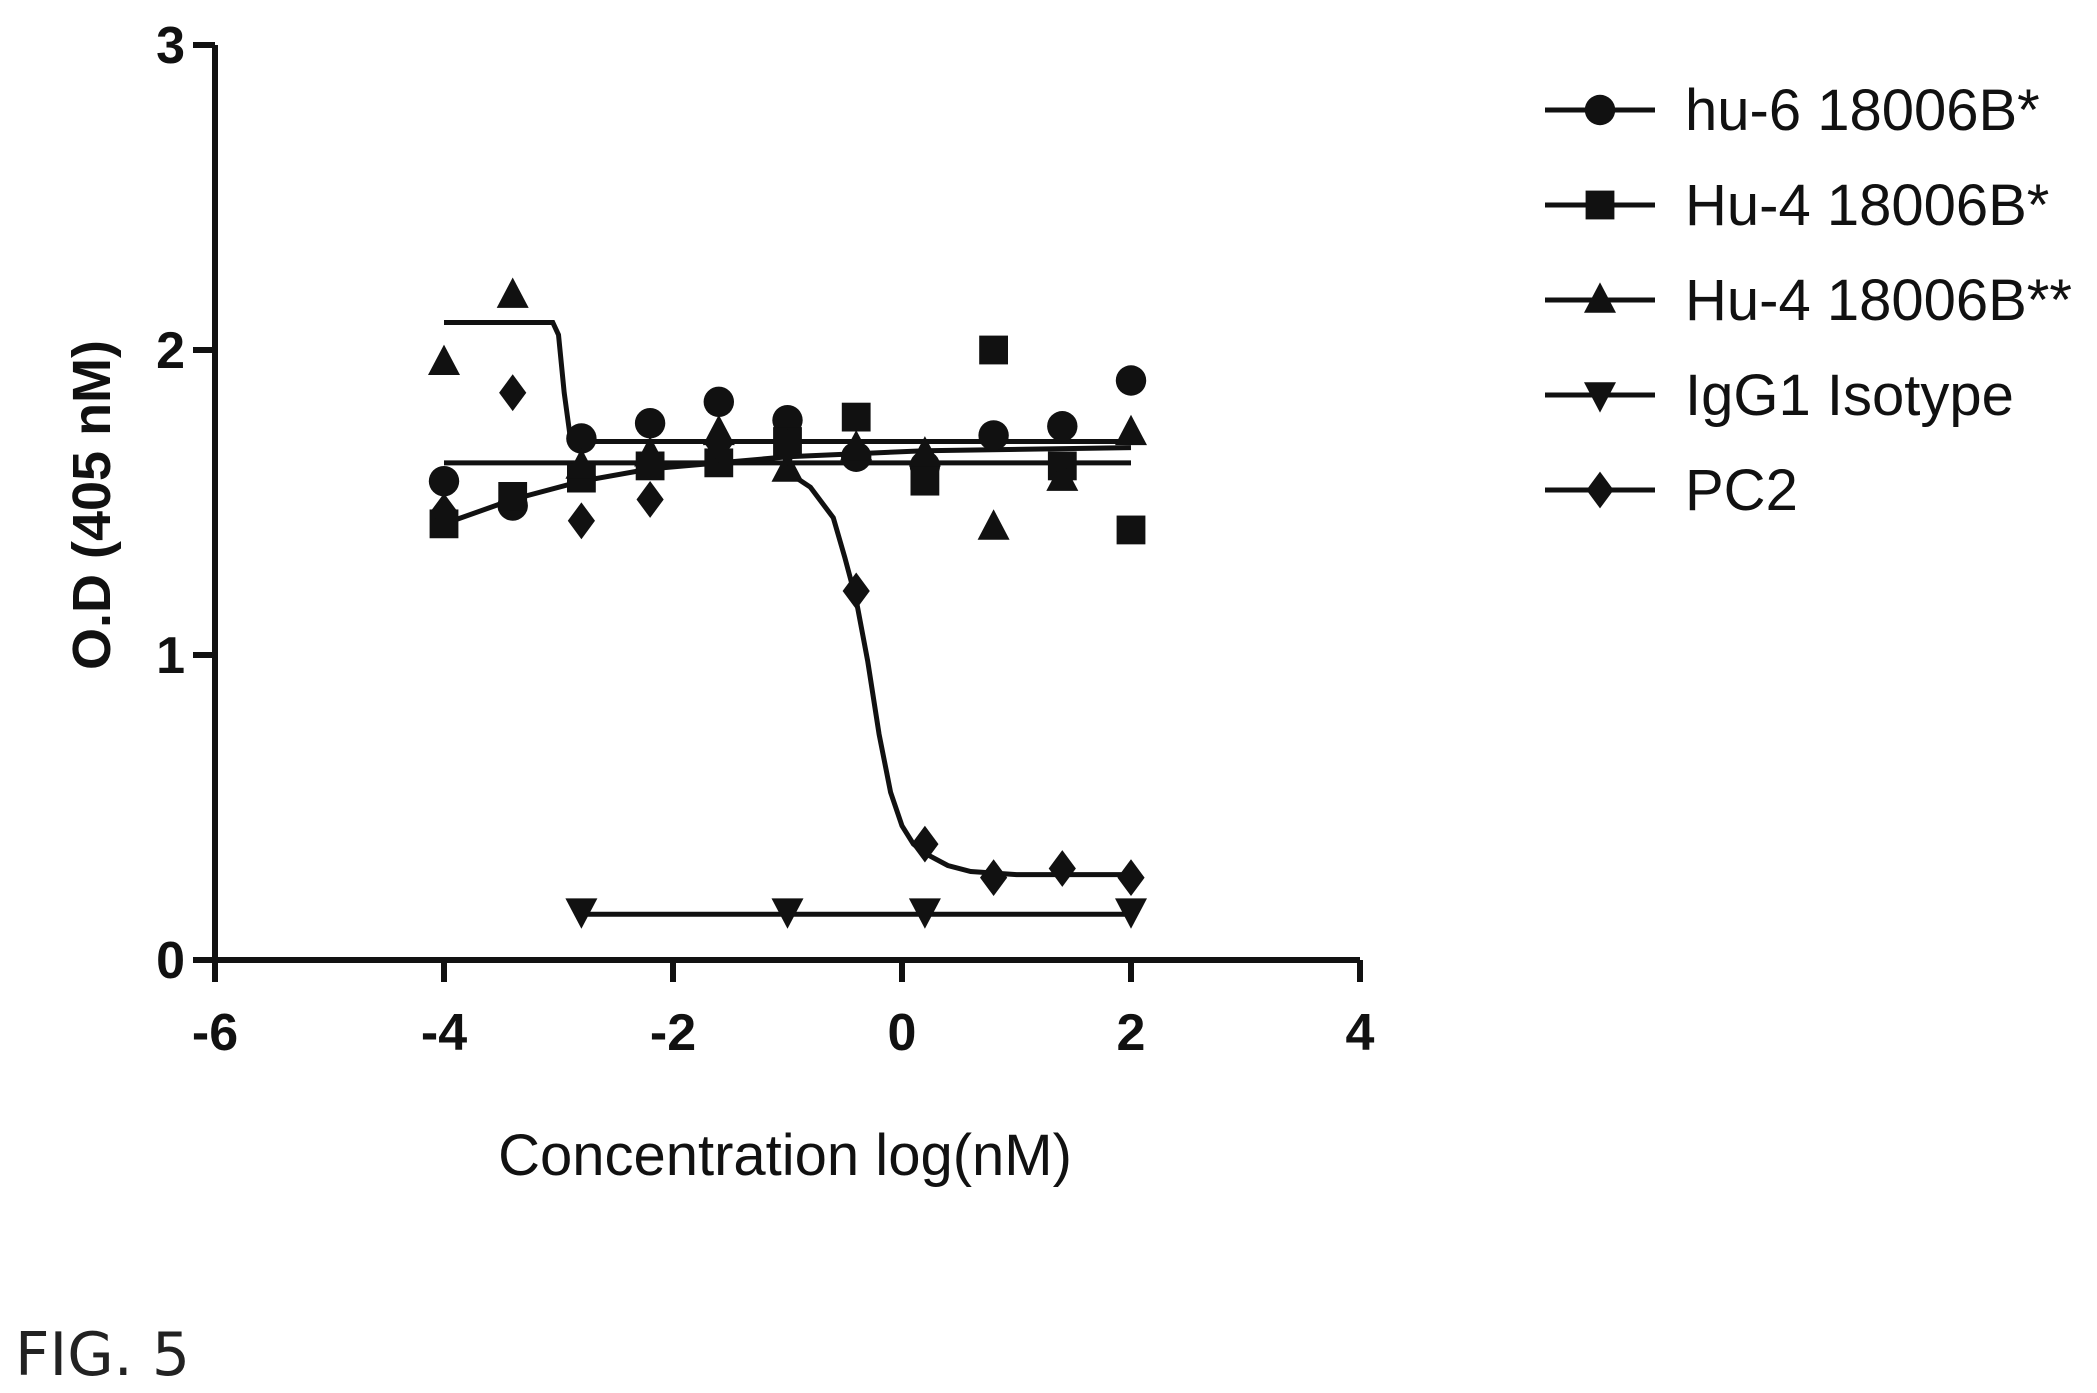  What do you see at coordinates (170, 656) in the screenshot?
I see `y-tick-label: 1` at bounding box center [170, 656].